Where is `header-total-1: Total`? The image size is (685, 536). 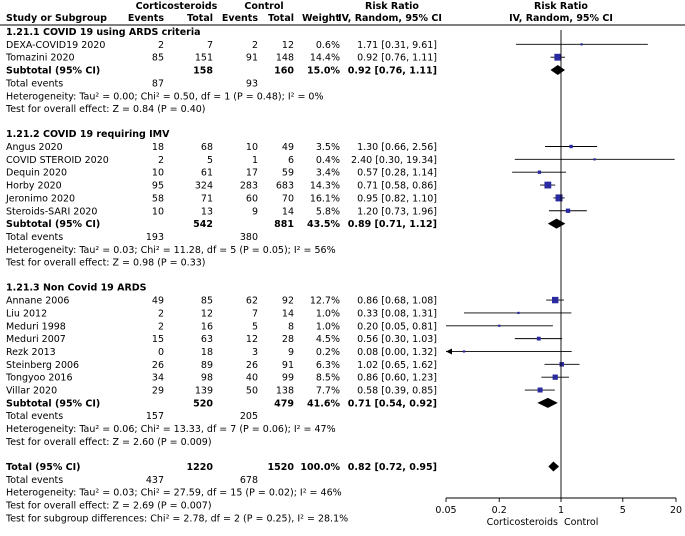
header-total-1: Total is located at coordinates (200, 18).